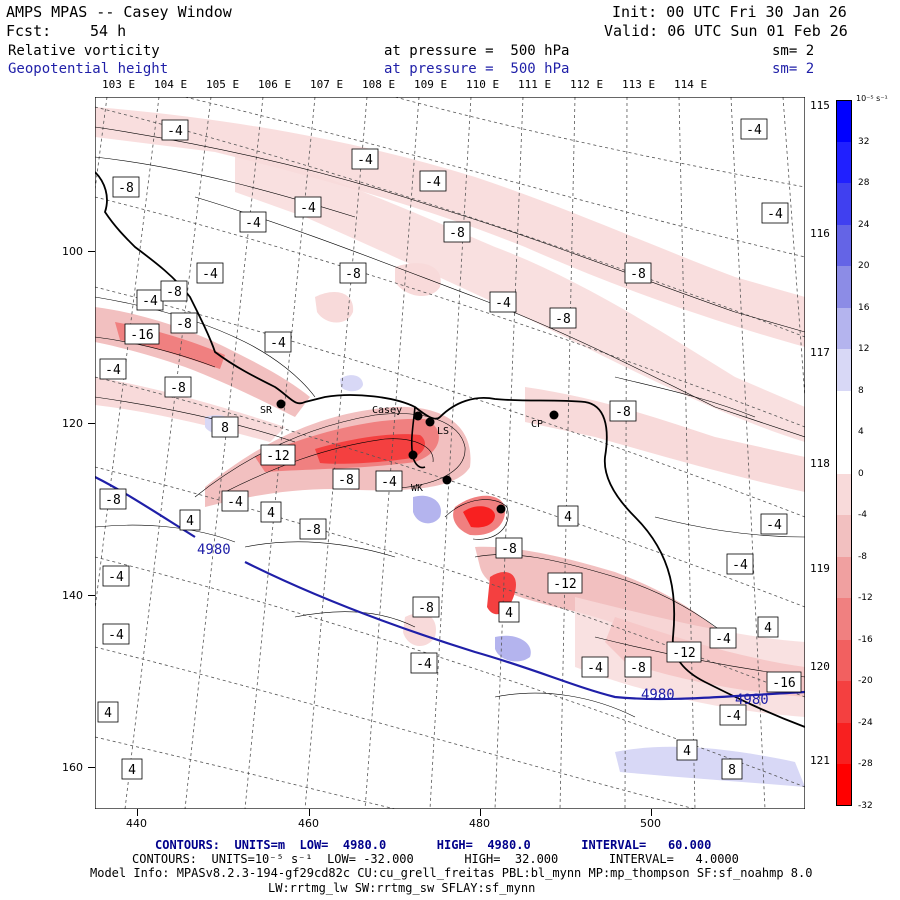 This screenshot has width=900, height=900. I want to click on lon-label: 112 E, so click(587, 84).